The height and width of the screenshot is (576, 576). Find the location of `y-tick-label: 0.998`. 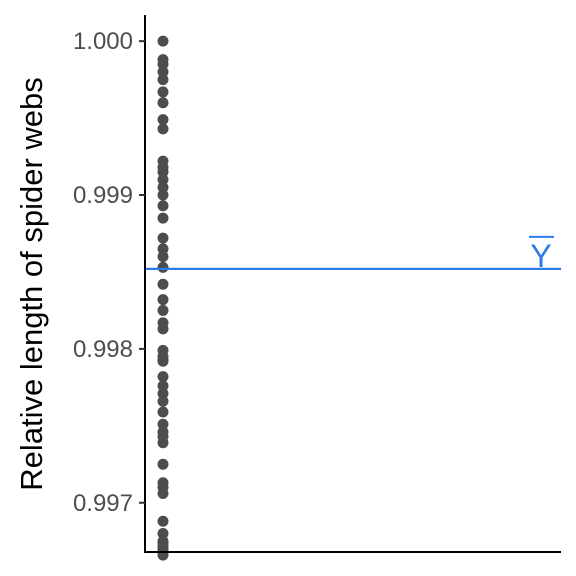

y-tick-label: 0.998 is located at coordinates (103, 349).